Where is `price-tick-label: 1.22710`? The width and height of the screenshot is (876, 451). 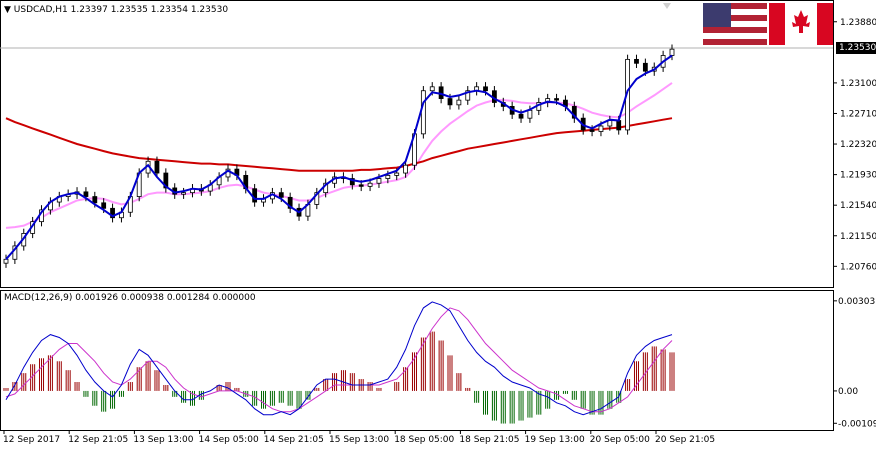
price-tick-label: 1.22710 is located at coordinates (858, 114).